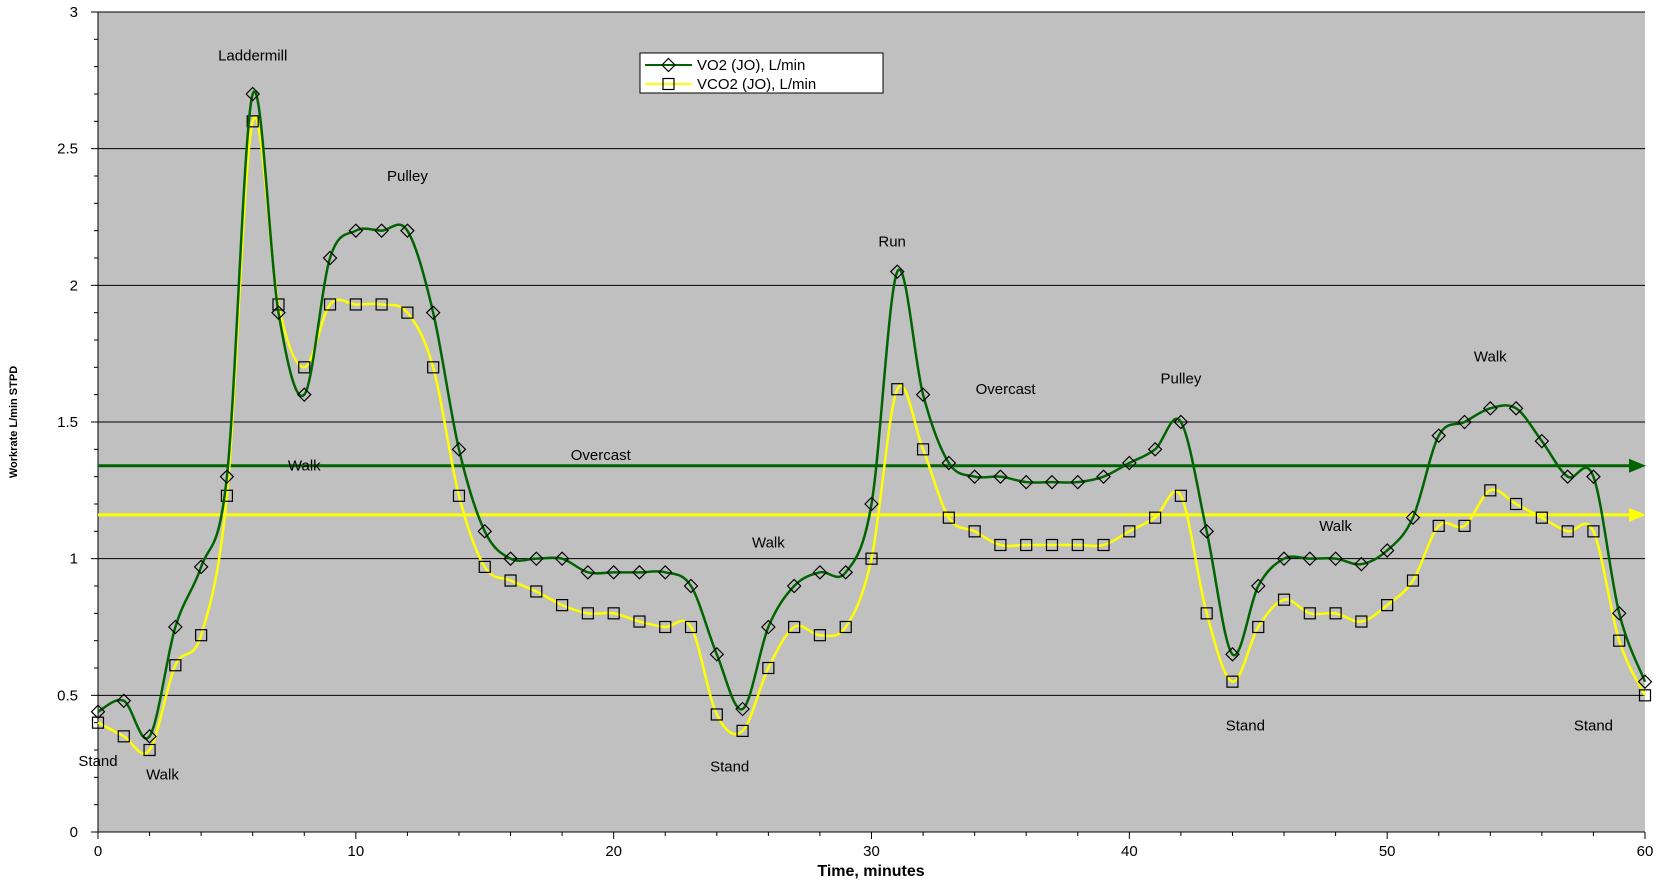 The image size is (1662, 881). Describe the element at coordinates (67, 149) in the screenshot. I see `y-tick-label: 2.5` at that location.